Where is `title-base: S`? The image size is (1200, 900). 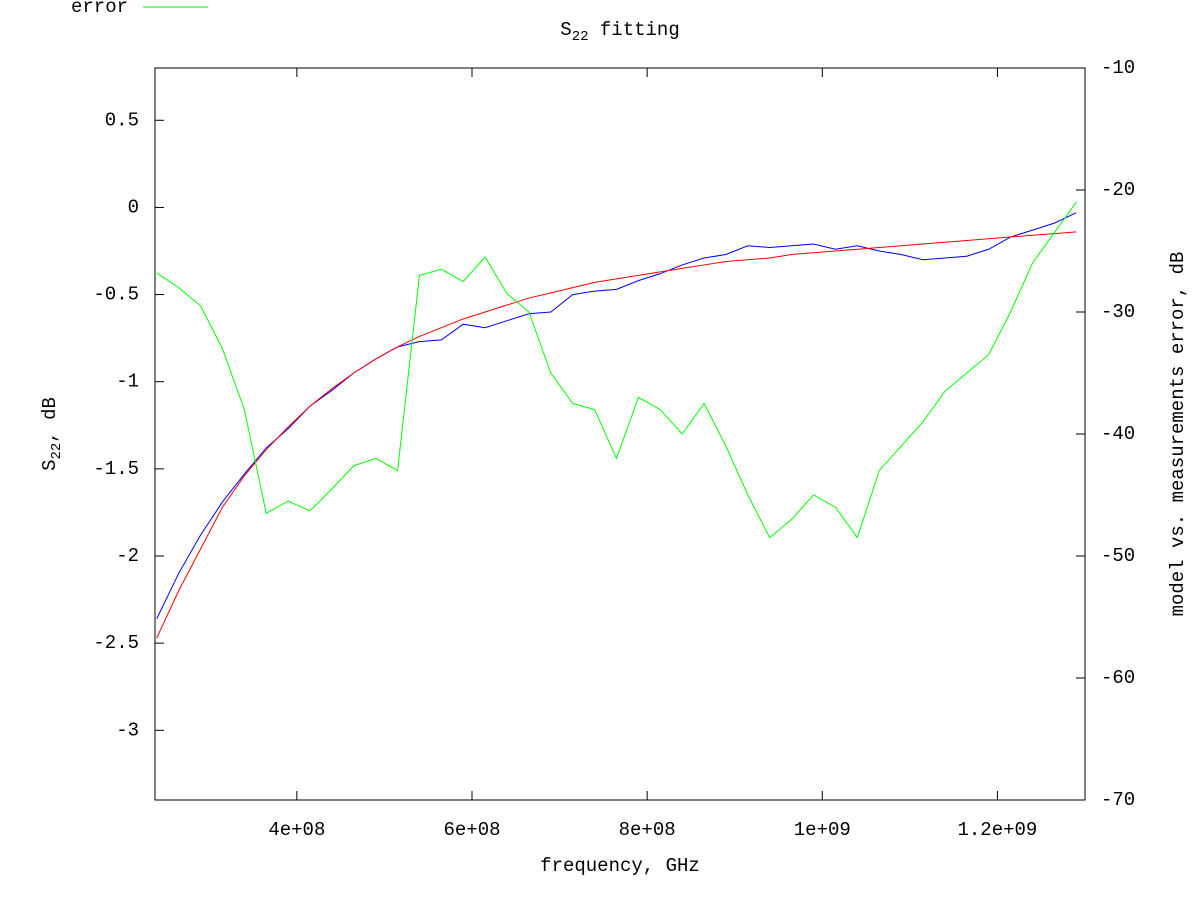
title-base: S is located at coordinates (565, 30).